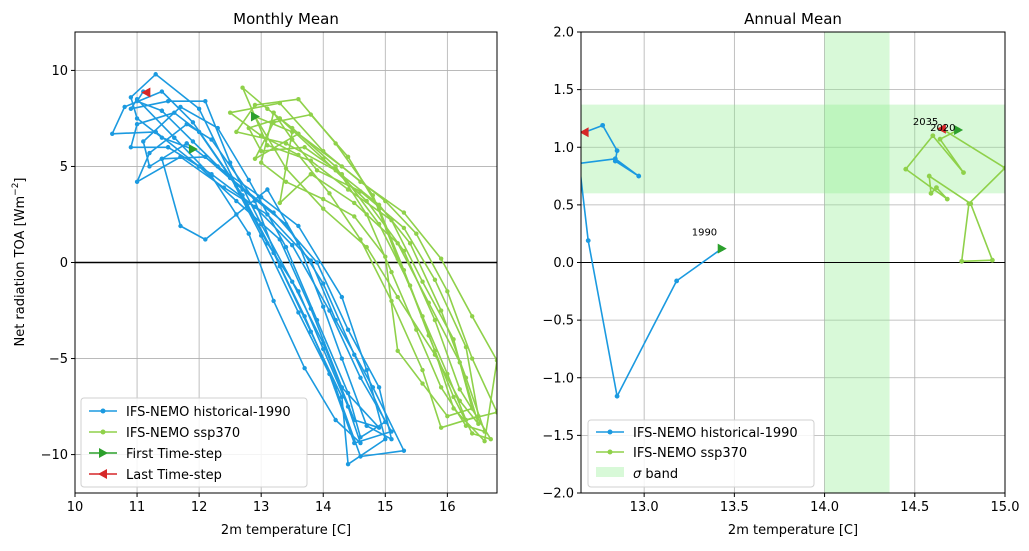 This screenshot has width=1029, height=551. What do you see at coordinates (199, 507) in the screenshot?
I see `monthly-x-tick-label: 12` at bounding box center [199, 507].